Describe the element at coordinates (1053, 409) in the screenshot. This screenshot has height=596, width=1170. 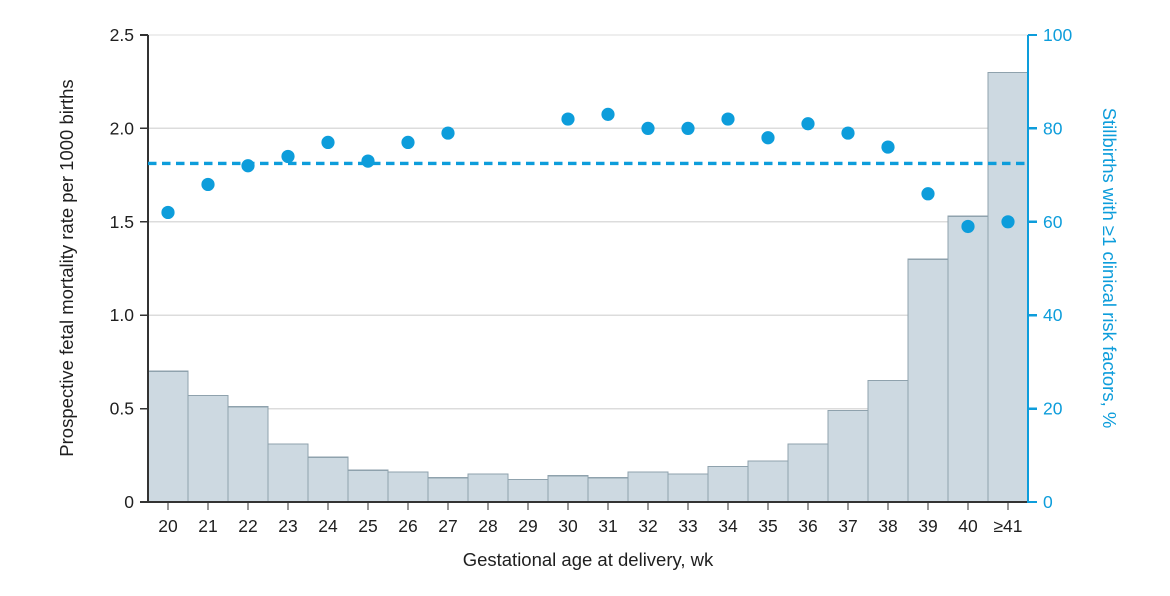
I see `right-axis-tick-label: 20` at that location.